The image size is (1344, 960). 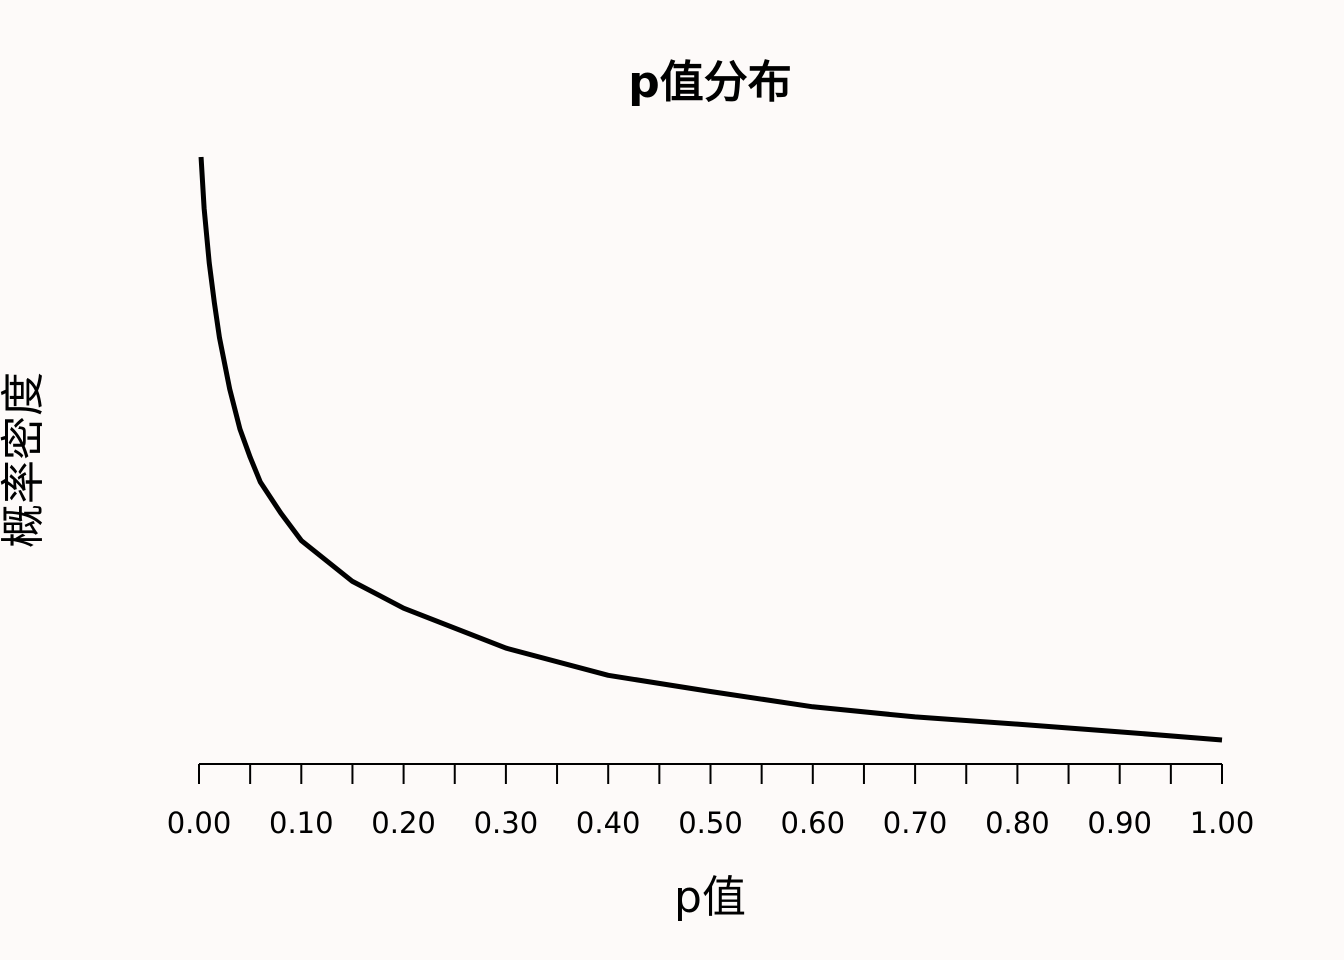 What do you see at coordinates (1119, 823) in the screenshot?
I see `x-tick-label: 0.90` at bounding box center [1119, 823].